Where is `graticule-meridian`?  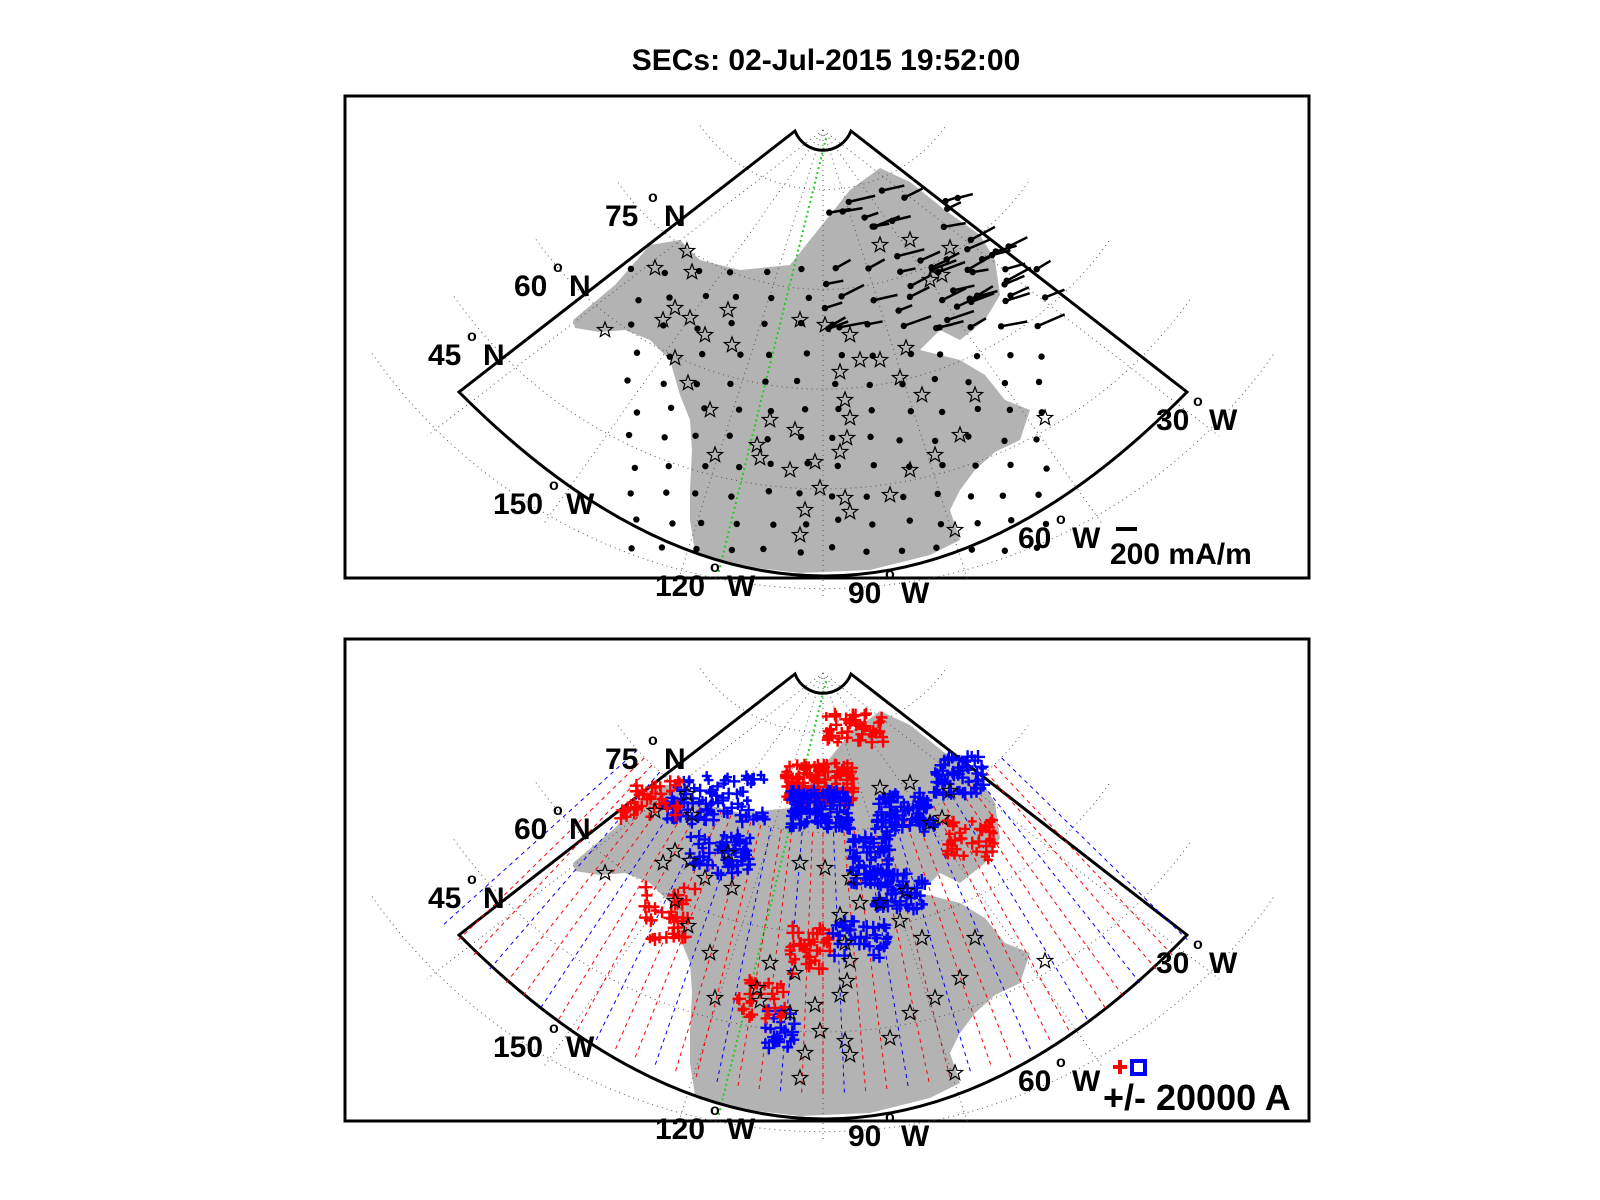 graticule-meridian is located at coordinates (683, 870).